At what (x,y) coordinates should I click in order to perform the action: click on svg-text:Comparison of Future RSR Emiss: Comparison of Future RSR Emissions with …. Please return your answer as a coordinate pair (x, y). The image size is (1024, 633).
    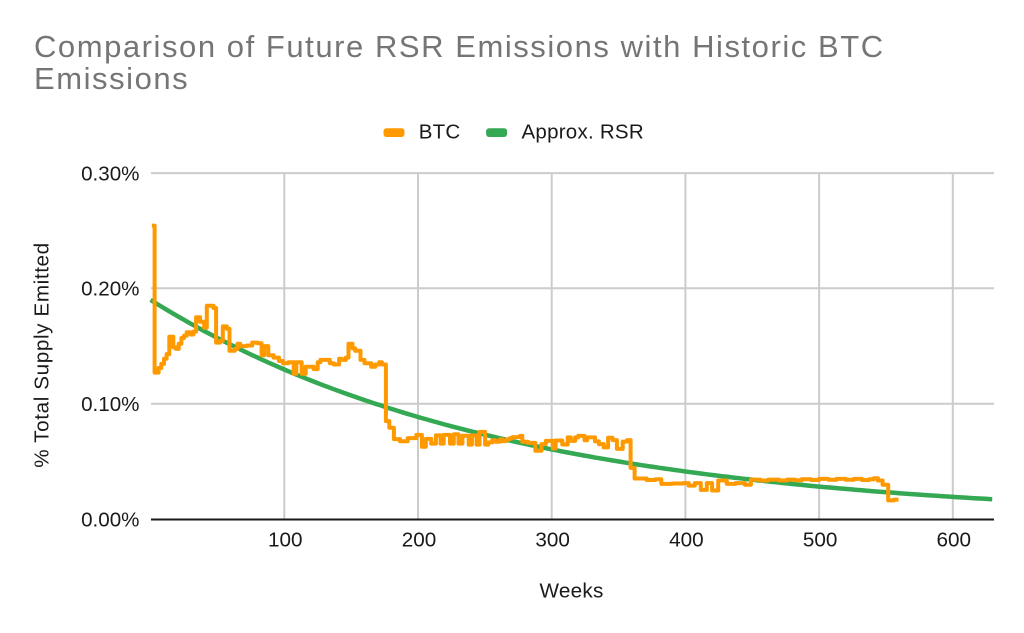
    Looking at the image, I should click on (459, 46).